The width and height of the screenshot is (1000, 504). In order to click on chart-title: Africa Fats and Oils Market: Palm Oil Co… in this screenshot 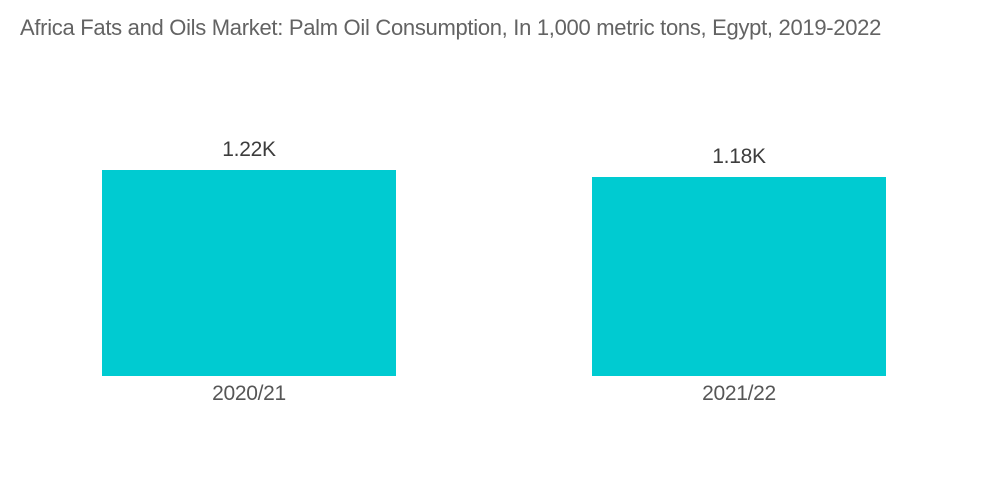, I will do `click(451, 27)`.